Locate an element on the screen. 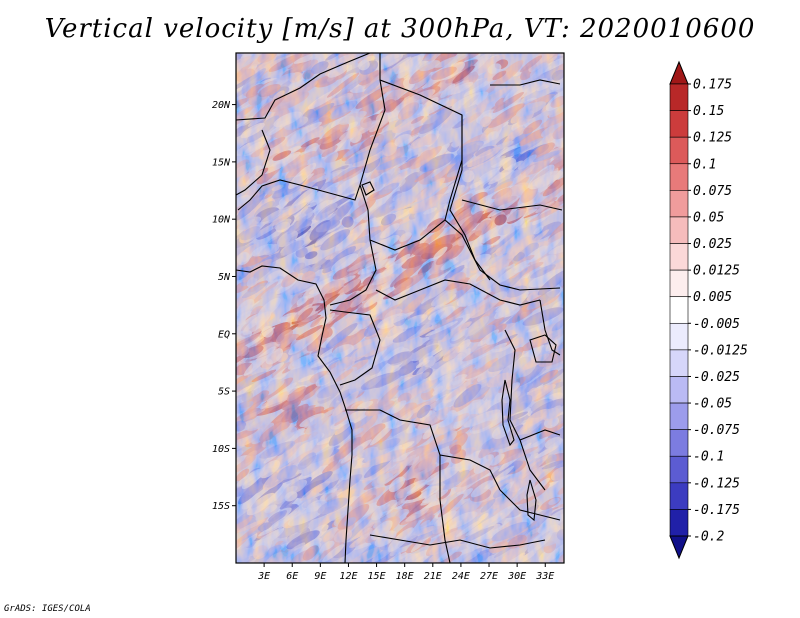  lat-tick-label: 5N is located at coordinates (224, 277).